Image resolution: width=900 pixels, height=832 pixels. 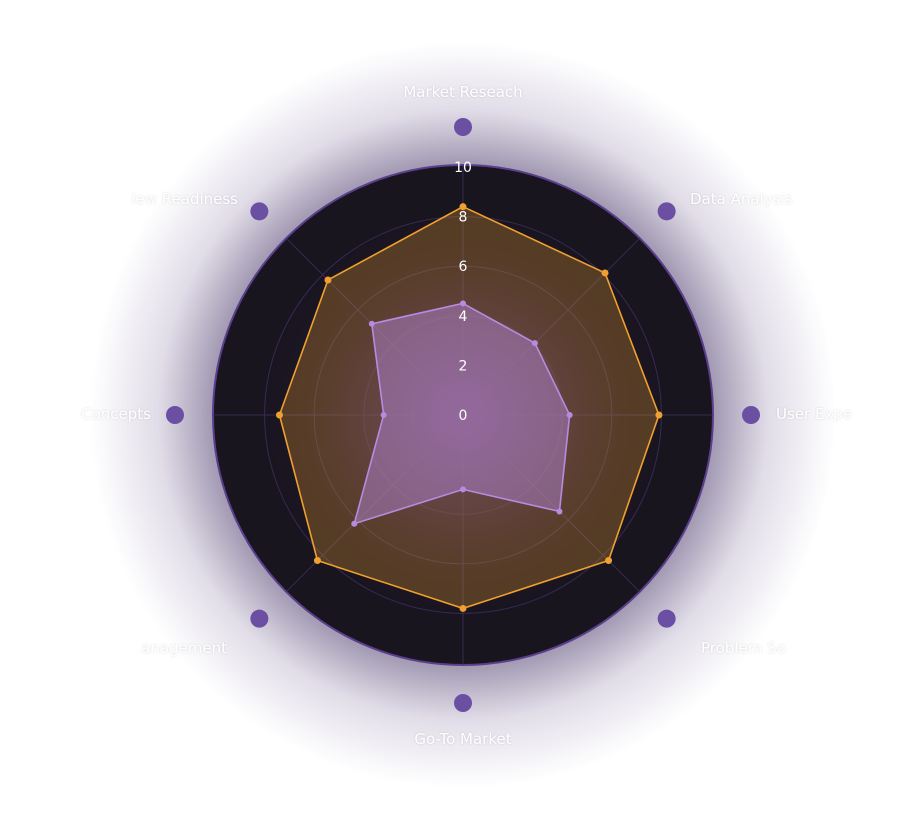 What do you see at coordinates (743, 648) in the screenshot?
I see `axis-label: Problem So` at bounding box center [743, 648].